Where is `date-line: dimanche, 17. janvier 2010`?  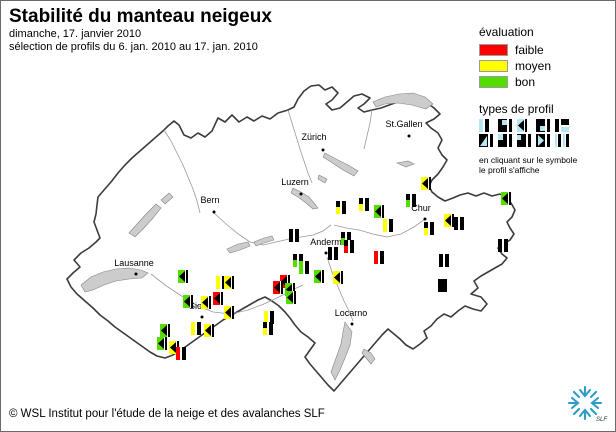
date-line: dimanche, 17. janvier 2010 is located at coordinates (75, 34).